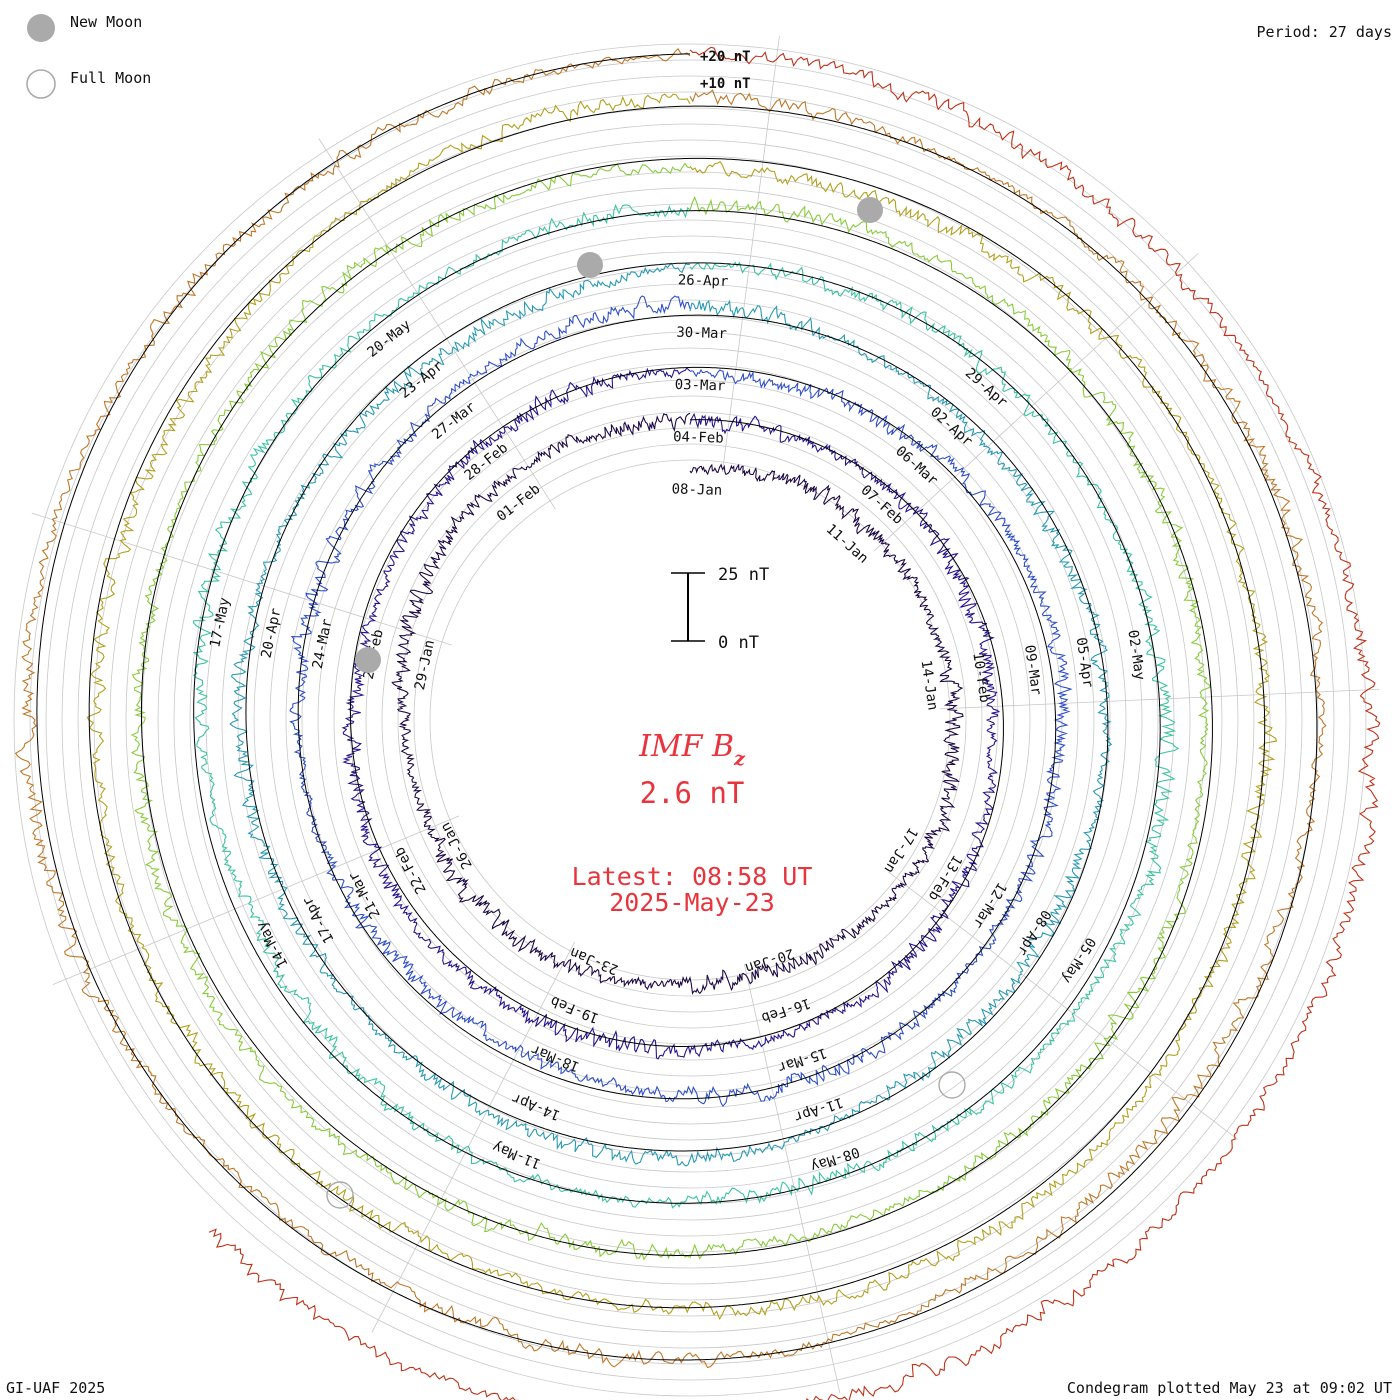  What do you see at coordinates (1032, 670) in the screenshot?
I see `date-label: 09-Mar` at bounding box center [1032, 670].